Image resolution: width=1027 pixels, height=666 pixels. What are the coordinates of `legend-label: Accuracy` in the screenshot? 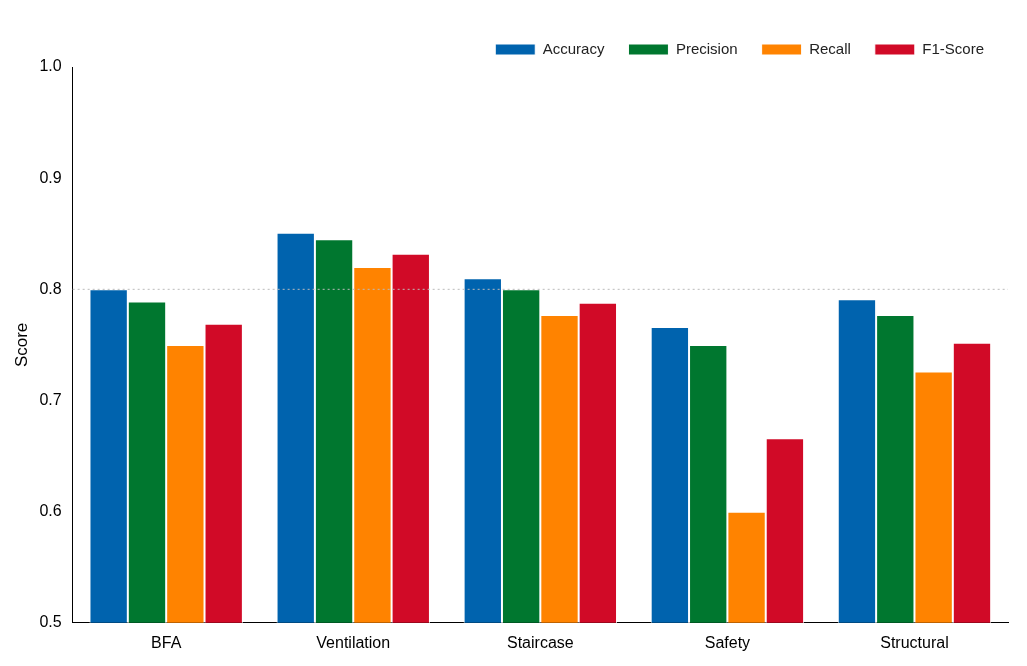 It's located at (573, 48).